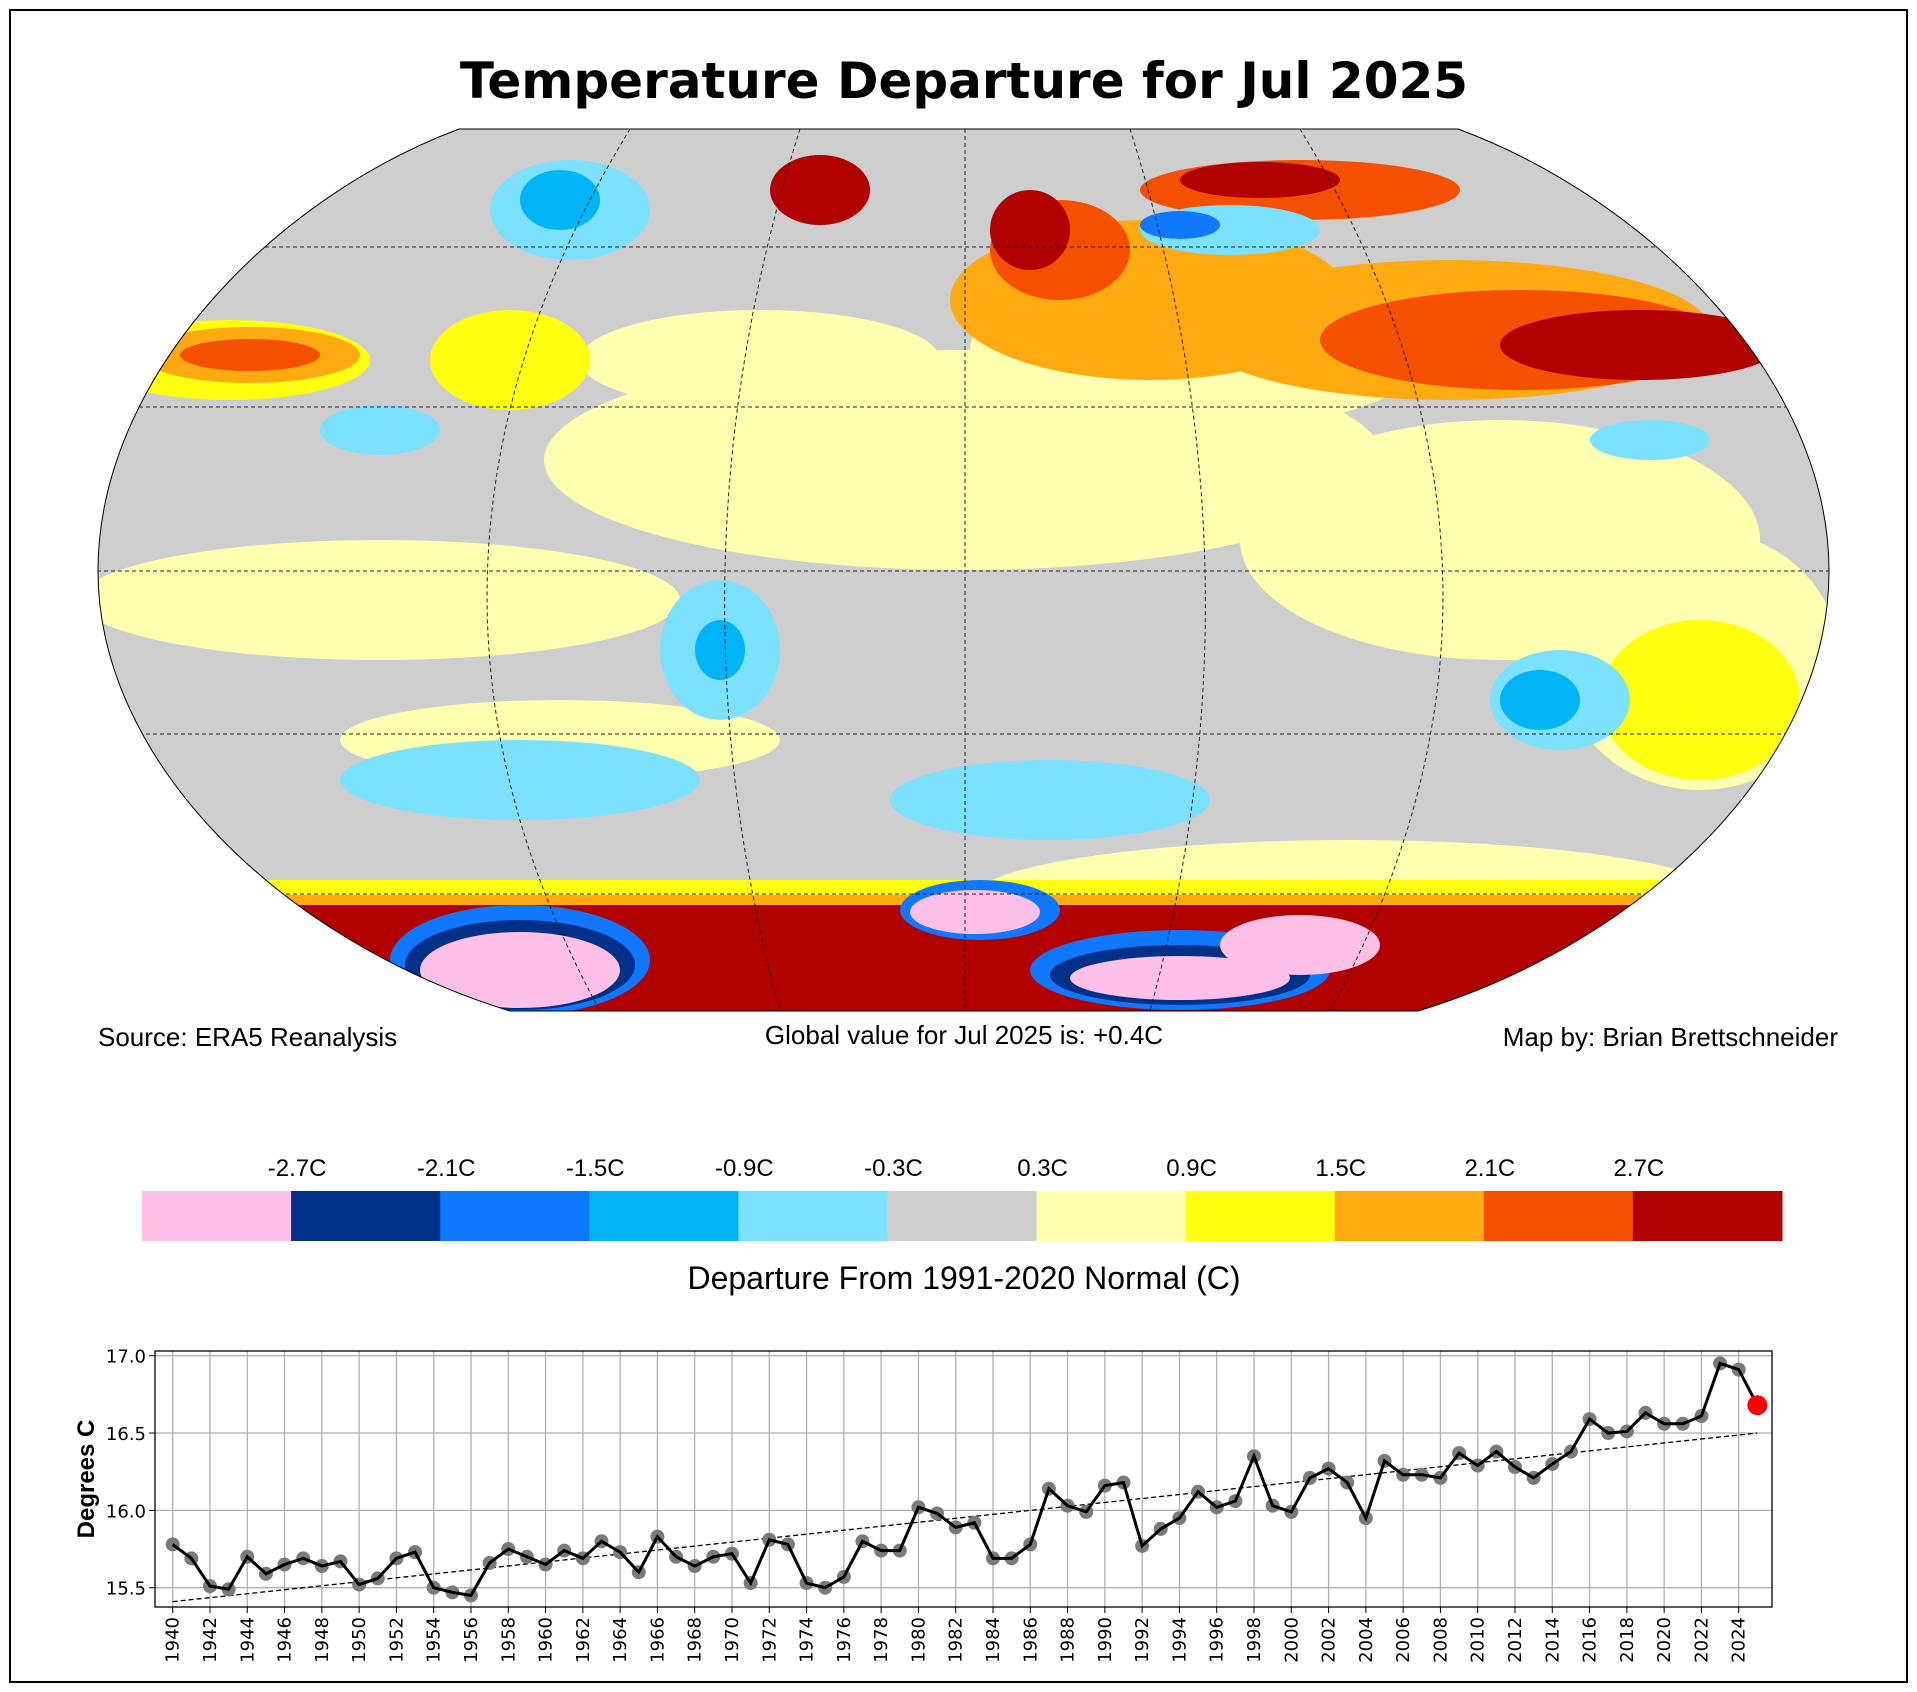  I want to click on x-tick-label: 2006, so click(1403, 1640).